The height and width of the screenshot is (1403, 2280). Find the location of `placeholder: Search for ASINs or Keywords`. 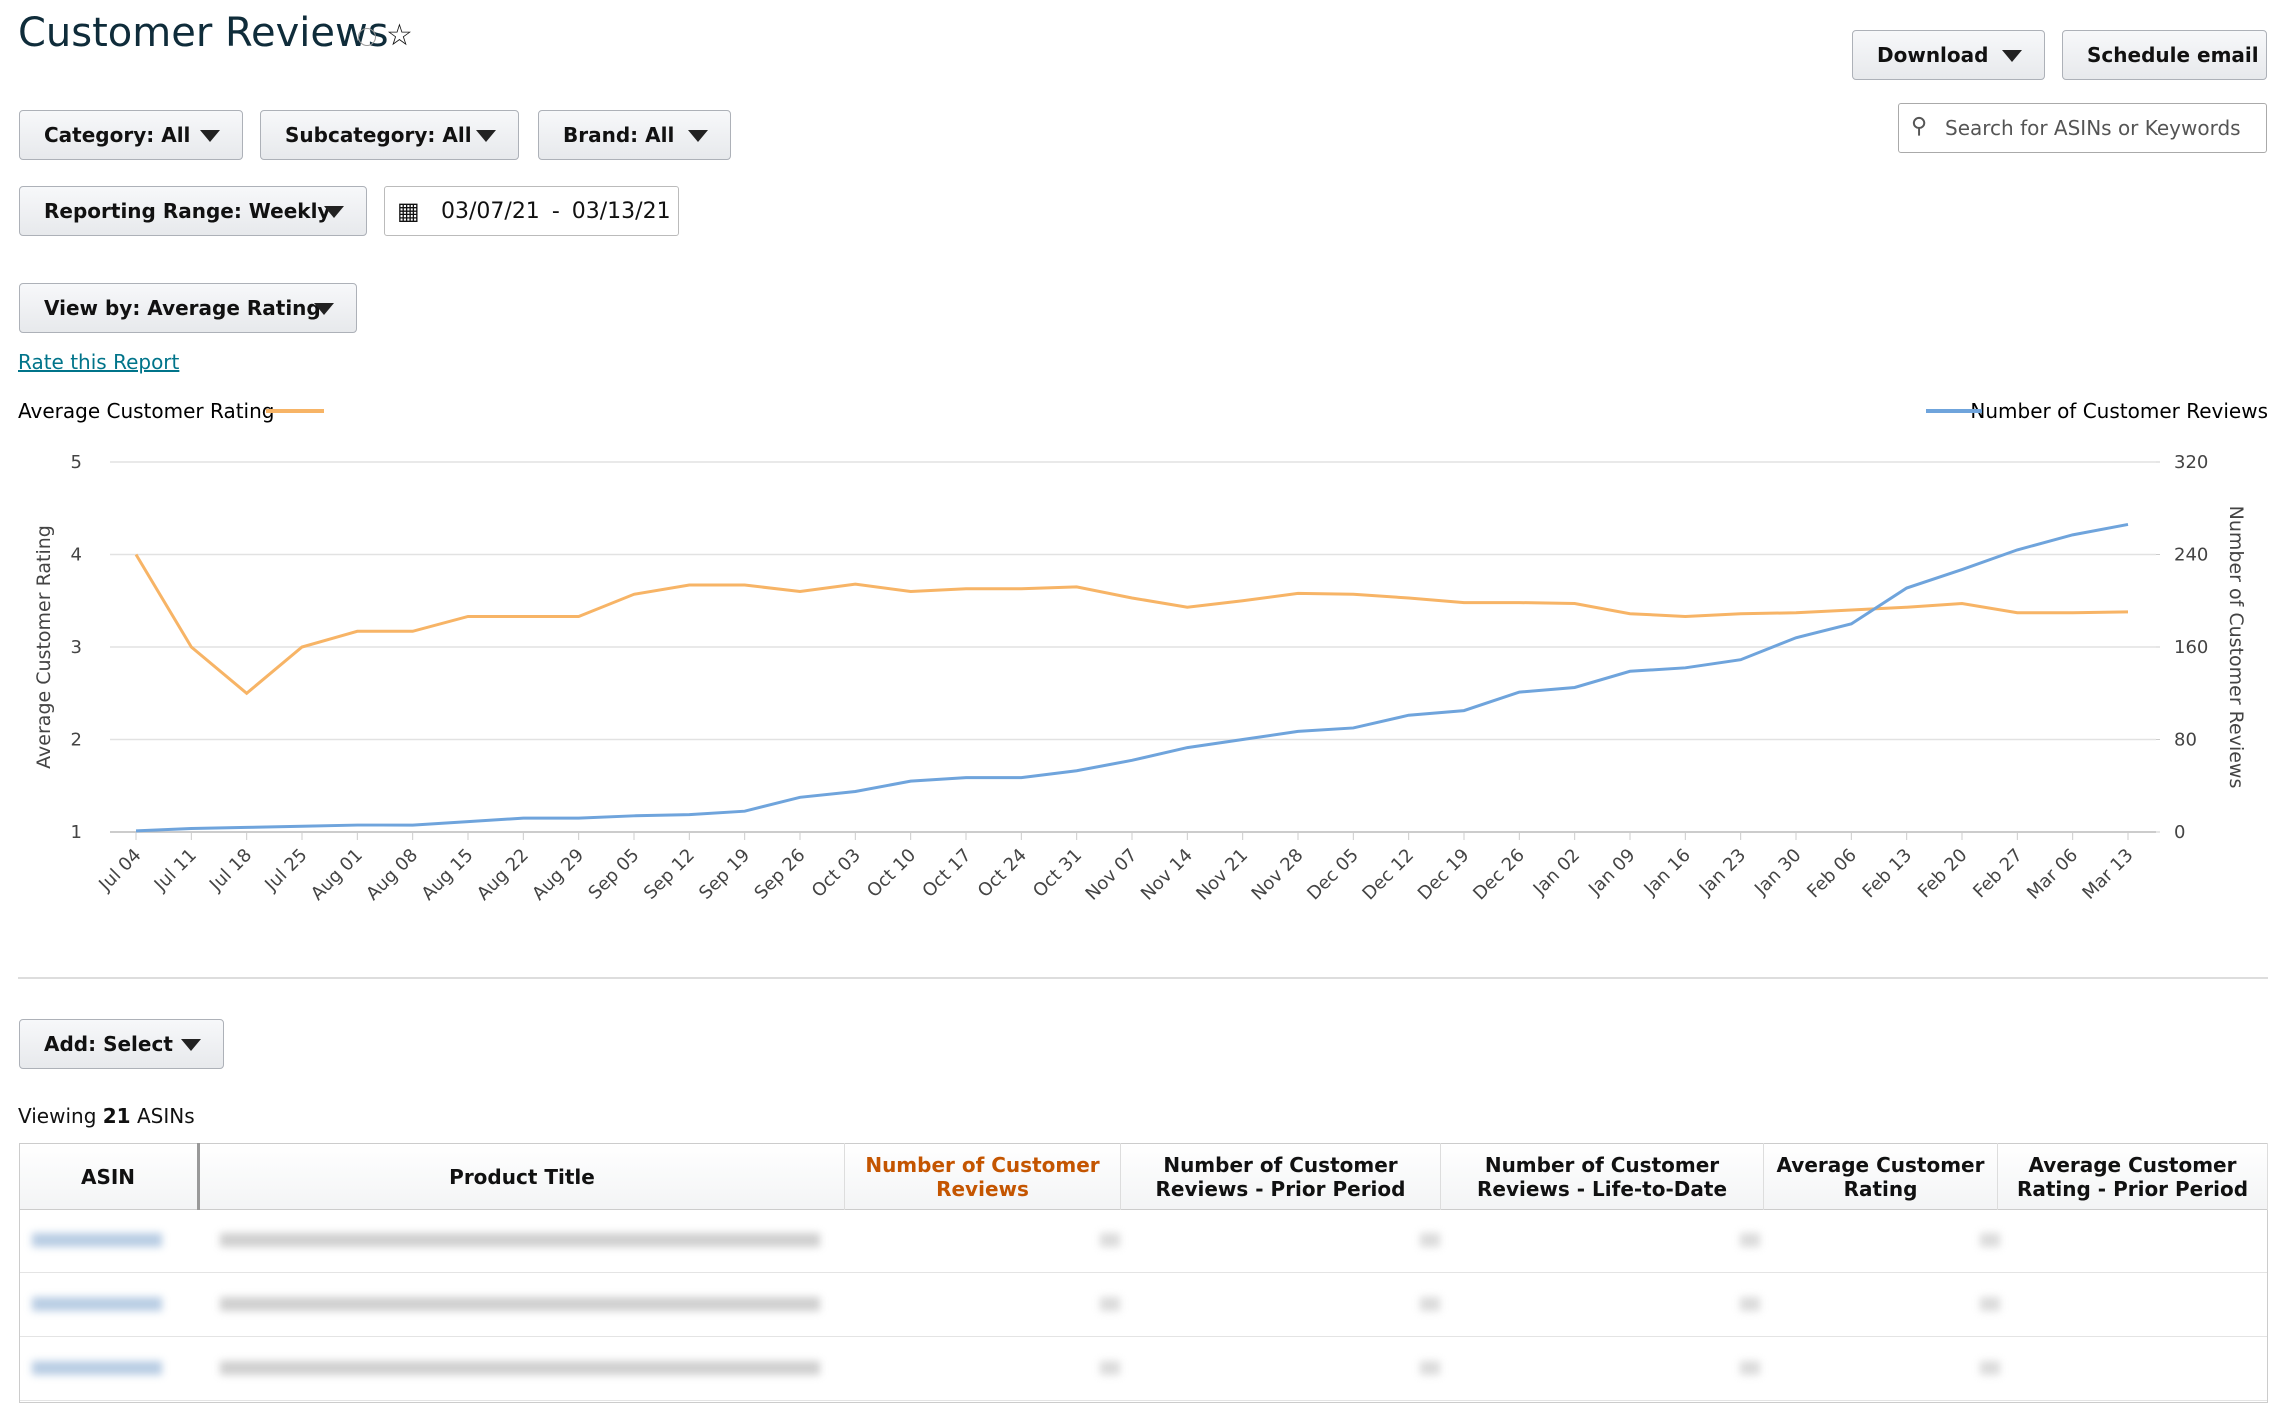

placeholder: Search for ASINs or Keywords is located at coordinates (2093, 128).